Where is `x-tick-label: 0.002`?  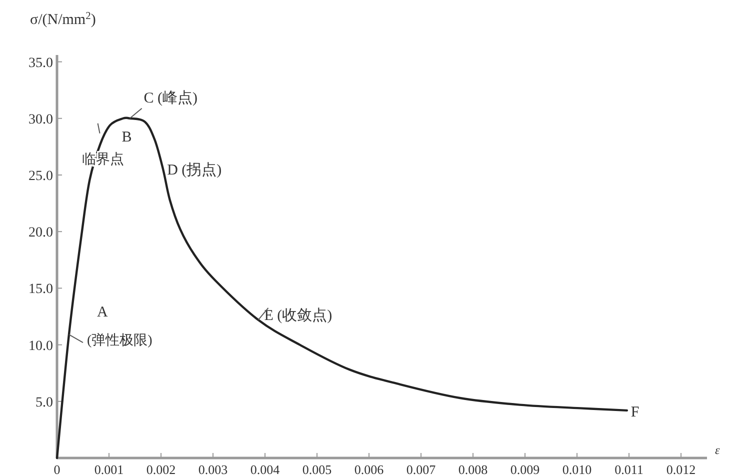
x-tick-label: 0.002 is located at coordinates (161, 469).